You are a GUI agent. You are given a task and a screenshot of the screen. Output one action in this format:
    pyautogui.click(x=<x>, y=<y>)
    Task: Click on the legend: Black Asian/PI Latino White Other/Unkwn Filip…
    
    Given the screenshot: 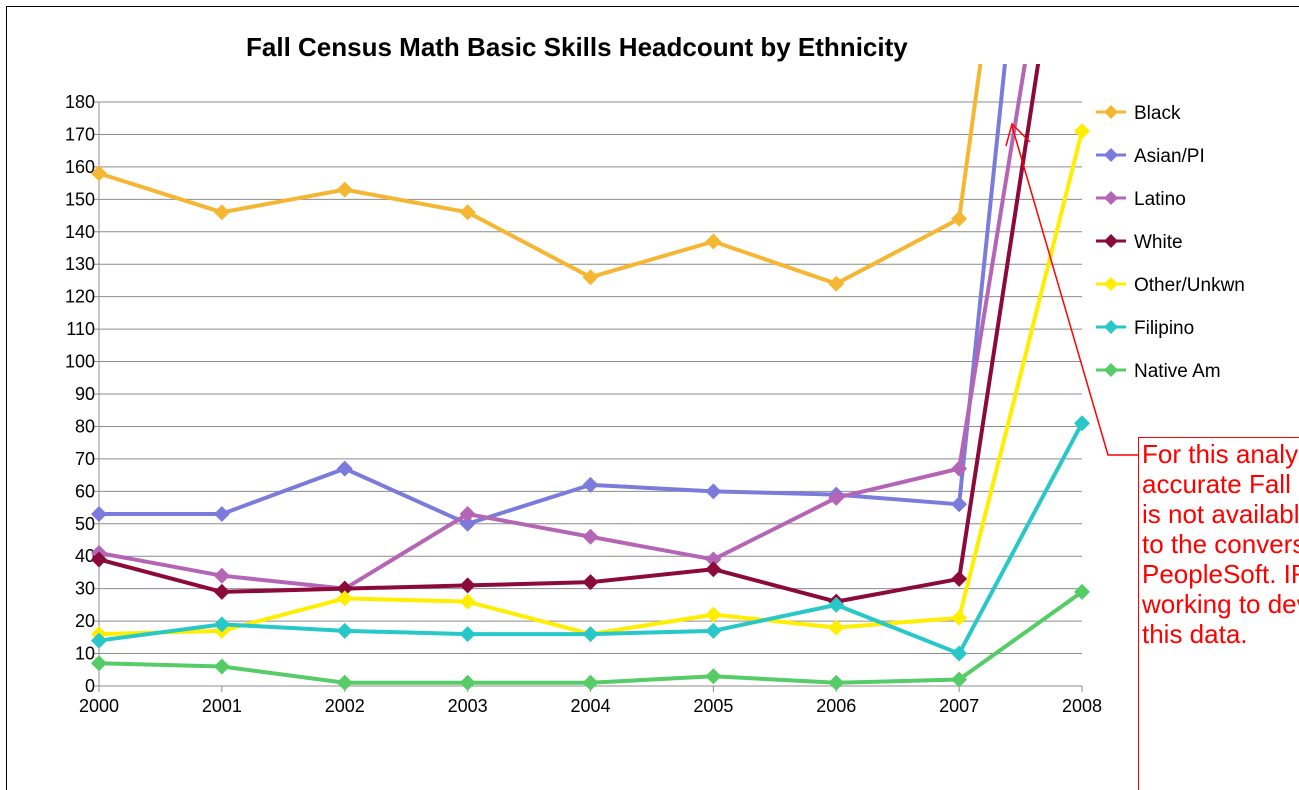 What is the action you would take?
    pyautogui.click(x=1170, y=242)
    